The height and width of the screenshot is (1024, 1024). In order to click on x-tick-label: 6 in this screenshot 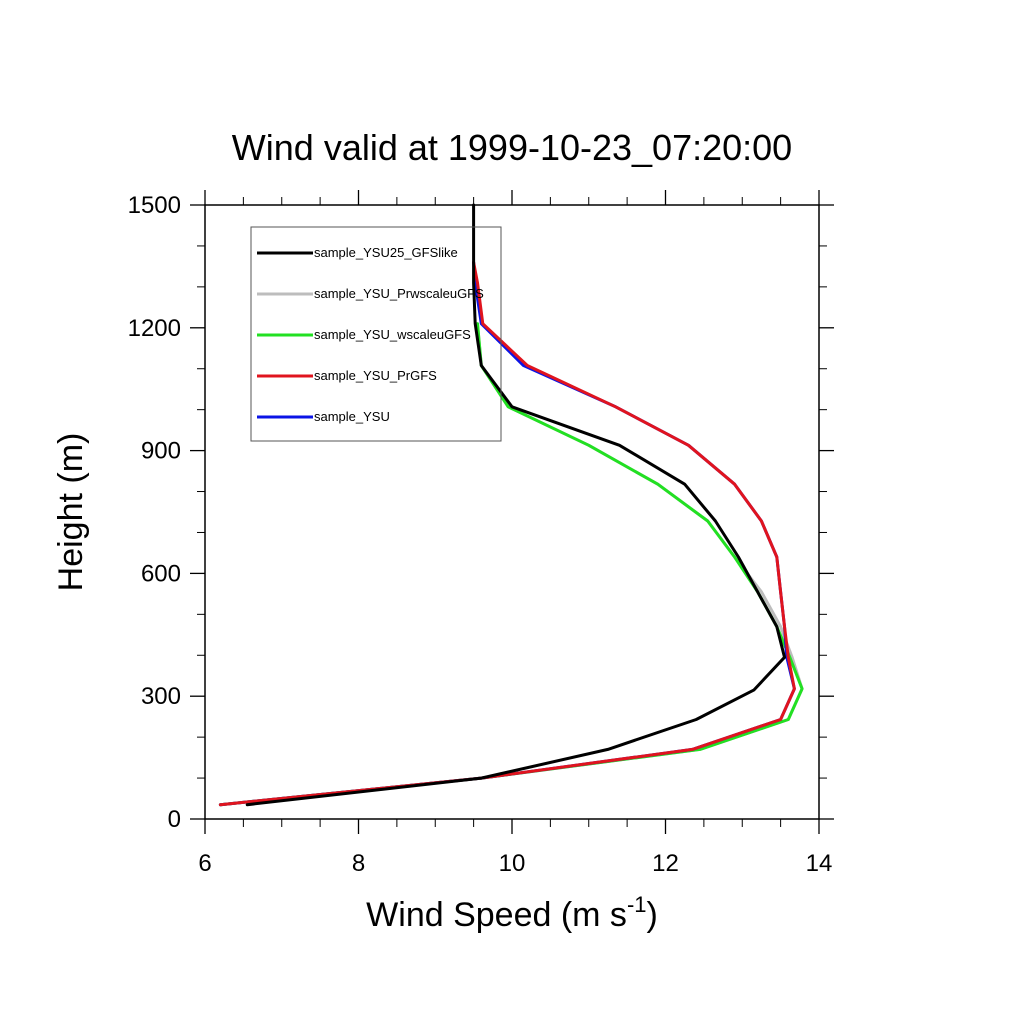, I will do `click(204, 863)`.